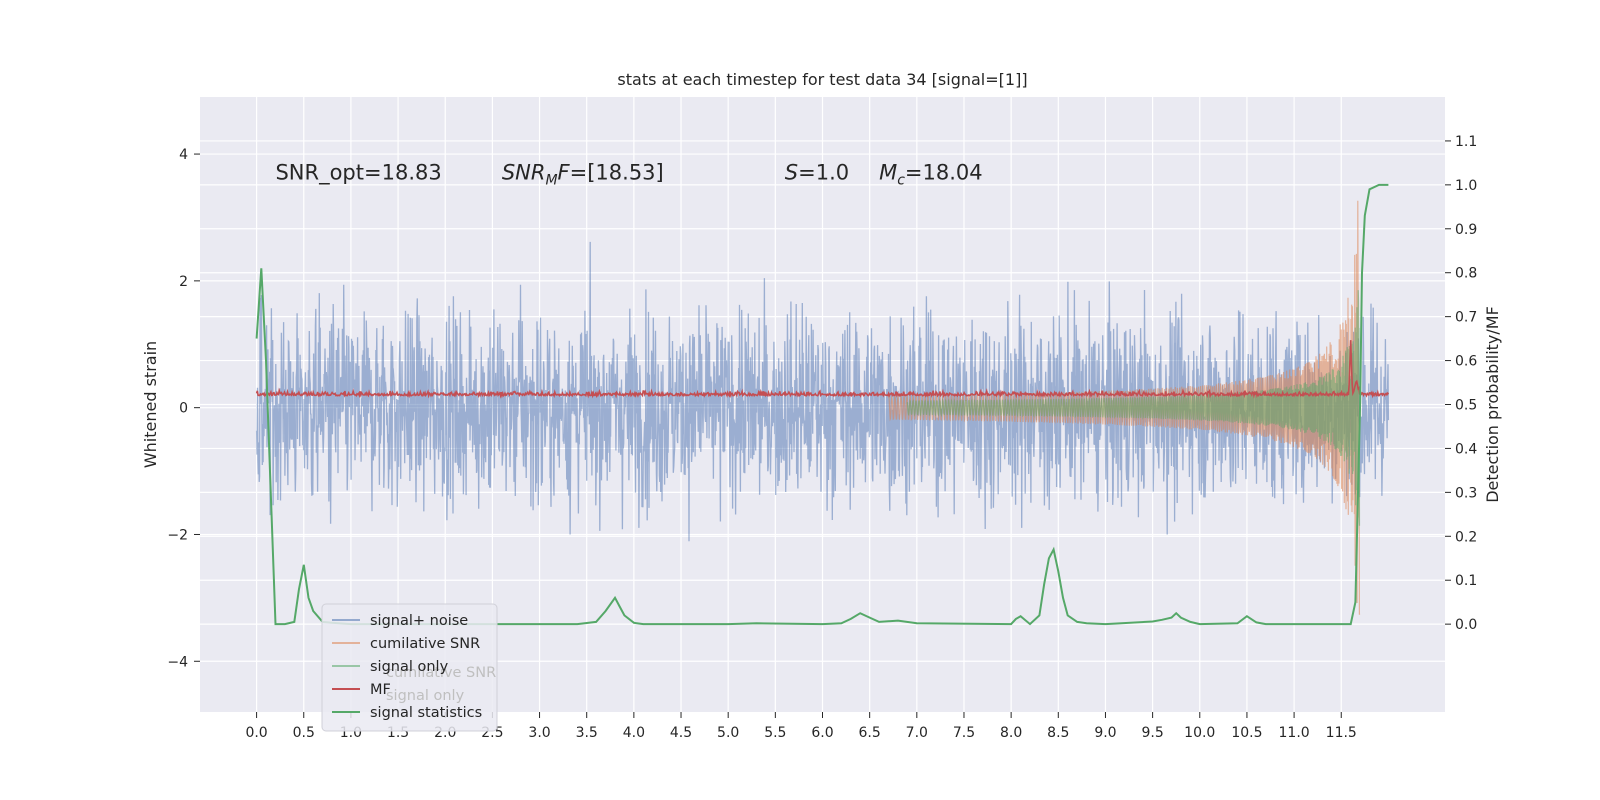 The image size is (1600, 800). Describe the element at coordinates (775, 733) in the screenshot. I see `x-tick-label-11: 5.5` at that location.